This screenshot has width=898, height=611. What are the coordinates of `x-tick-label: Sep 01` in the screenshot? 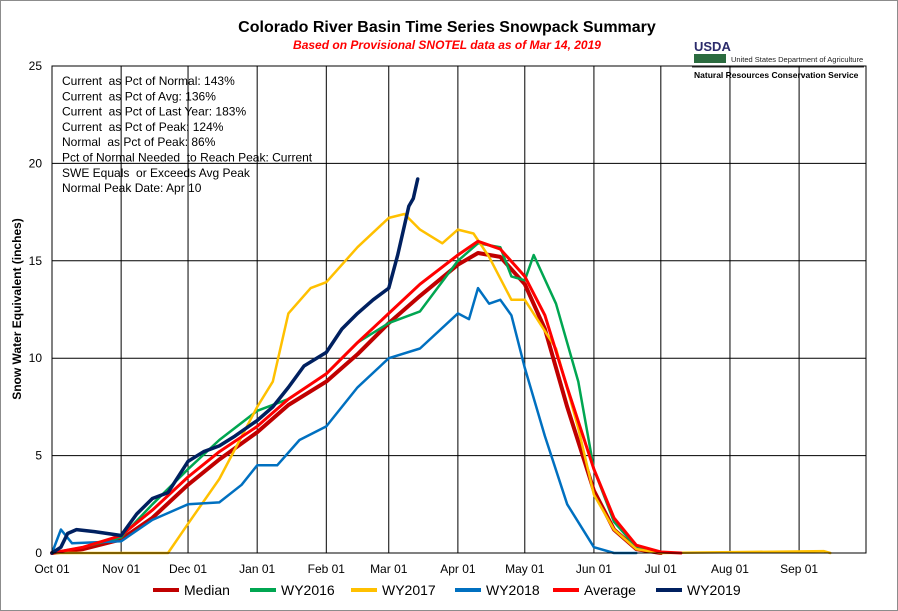 It's located at (799, 569).